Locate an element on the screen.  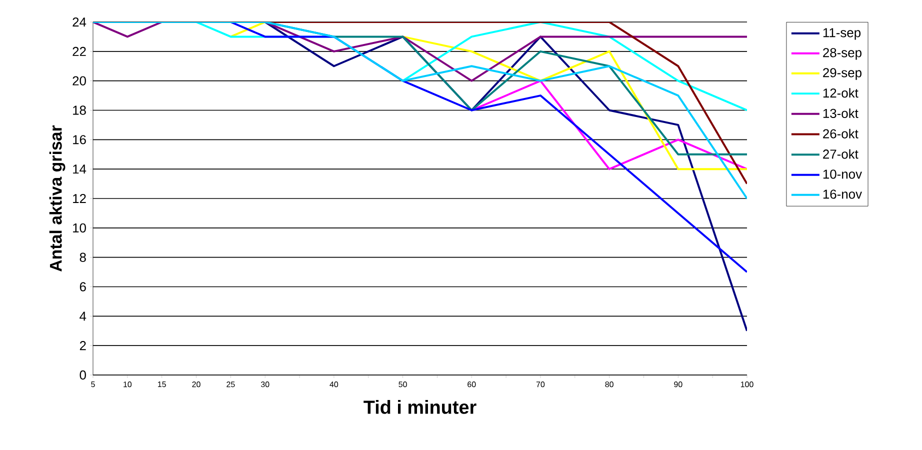
y-tick-label: 24 is located at coordinates (79, 22).